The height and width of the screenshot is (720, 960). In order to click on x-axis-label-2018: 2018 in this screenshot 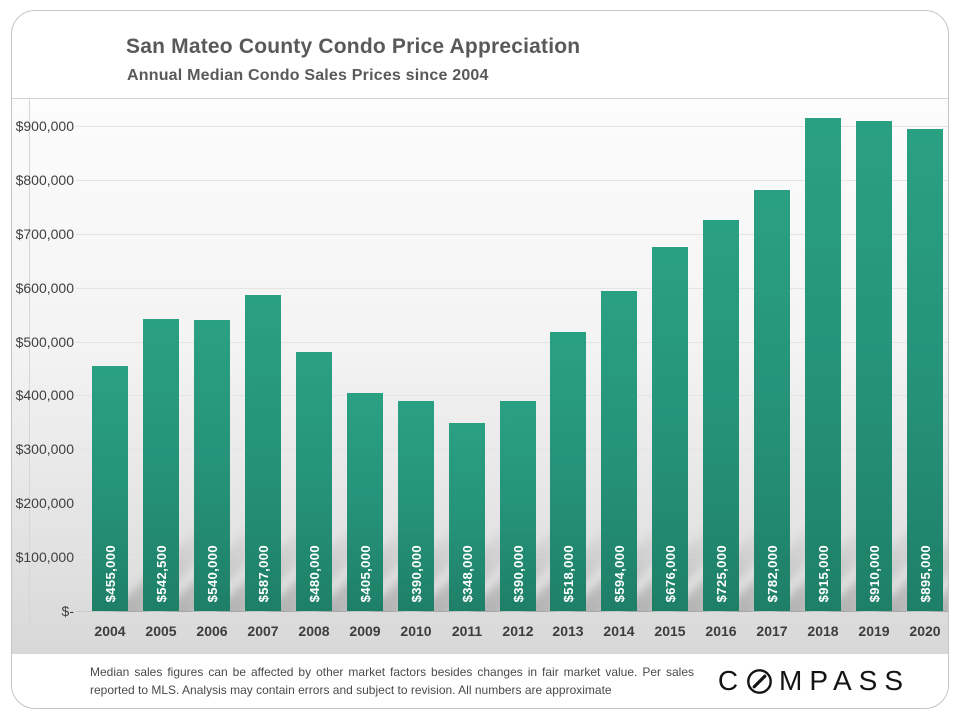, I will do `click(823, 631)`.